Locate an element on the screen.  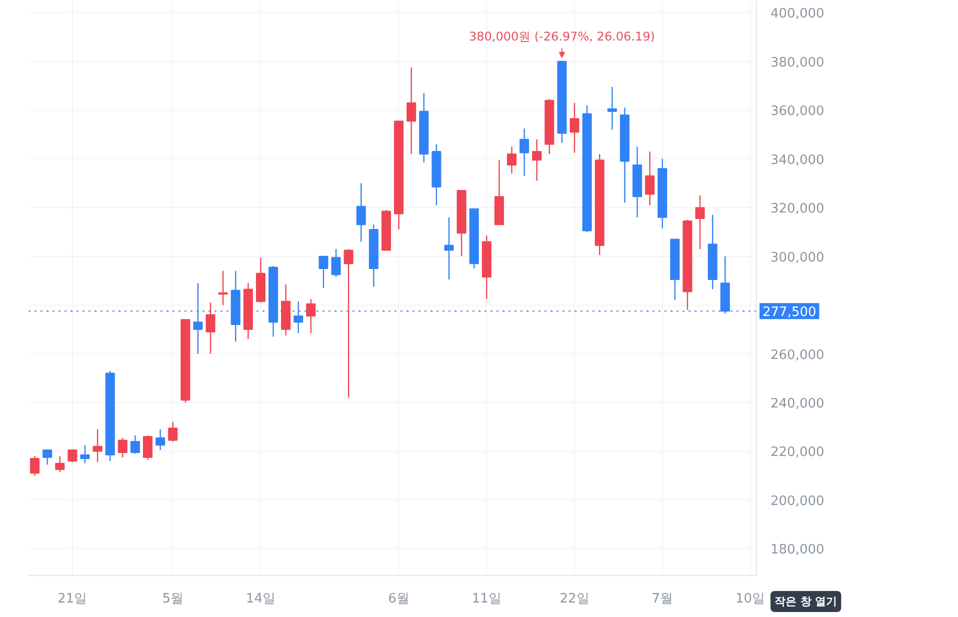
y-tick-label: 240,000 is located at coordinates (797, 404).